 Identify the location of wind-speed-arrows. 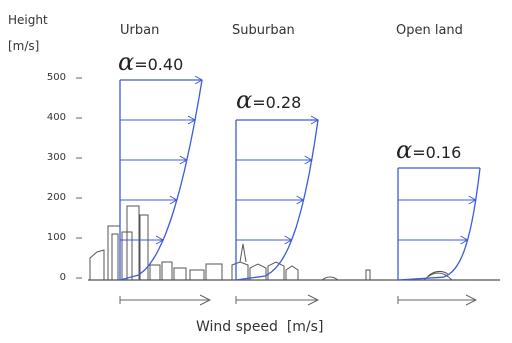
(298, 300).